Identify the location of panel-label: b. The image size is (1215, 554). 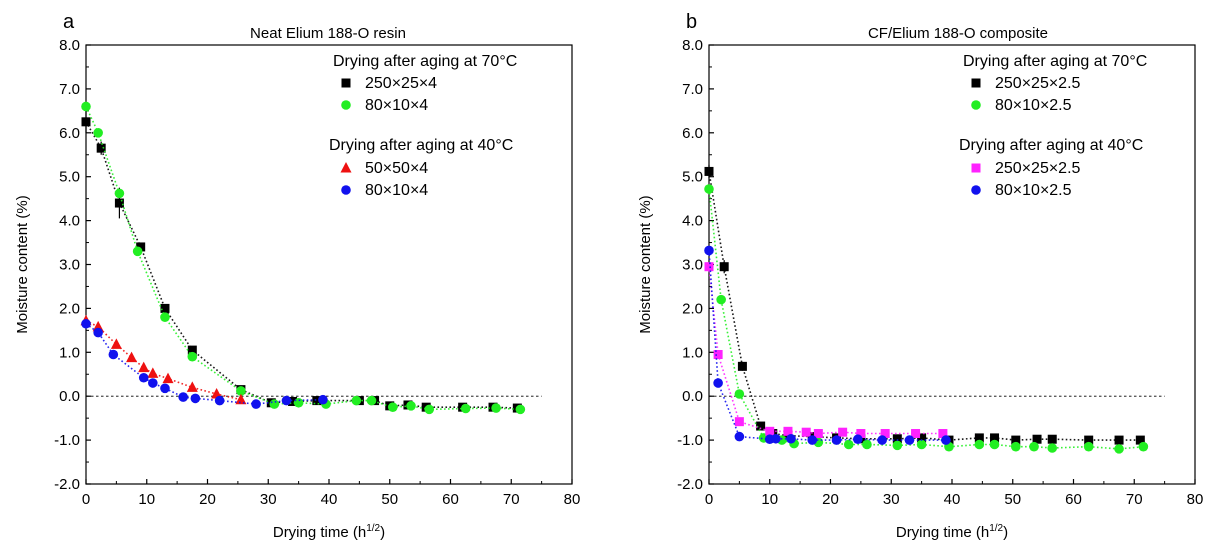
(691, 22).